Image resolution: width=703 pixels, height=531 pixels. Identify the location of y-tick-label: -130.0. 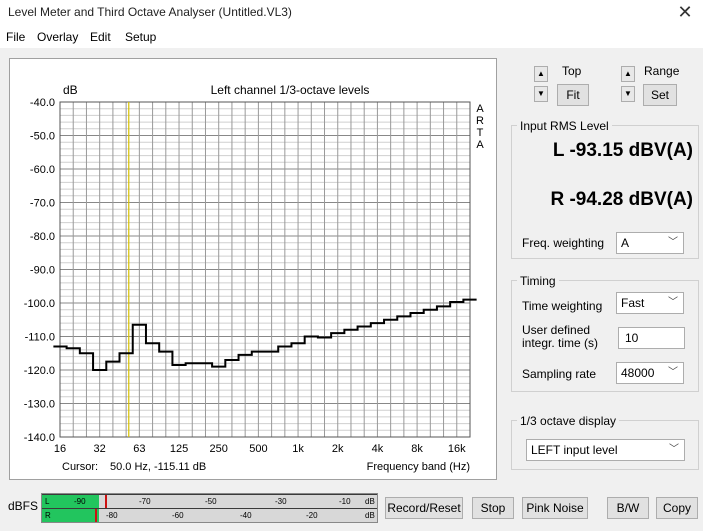
(39, 405).